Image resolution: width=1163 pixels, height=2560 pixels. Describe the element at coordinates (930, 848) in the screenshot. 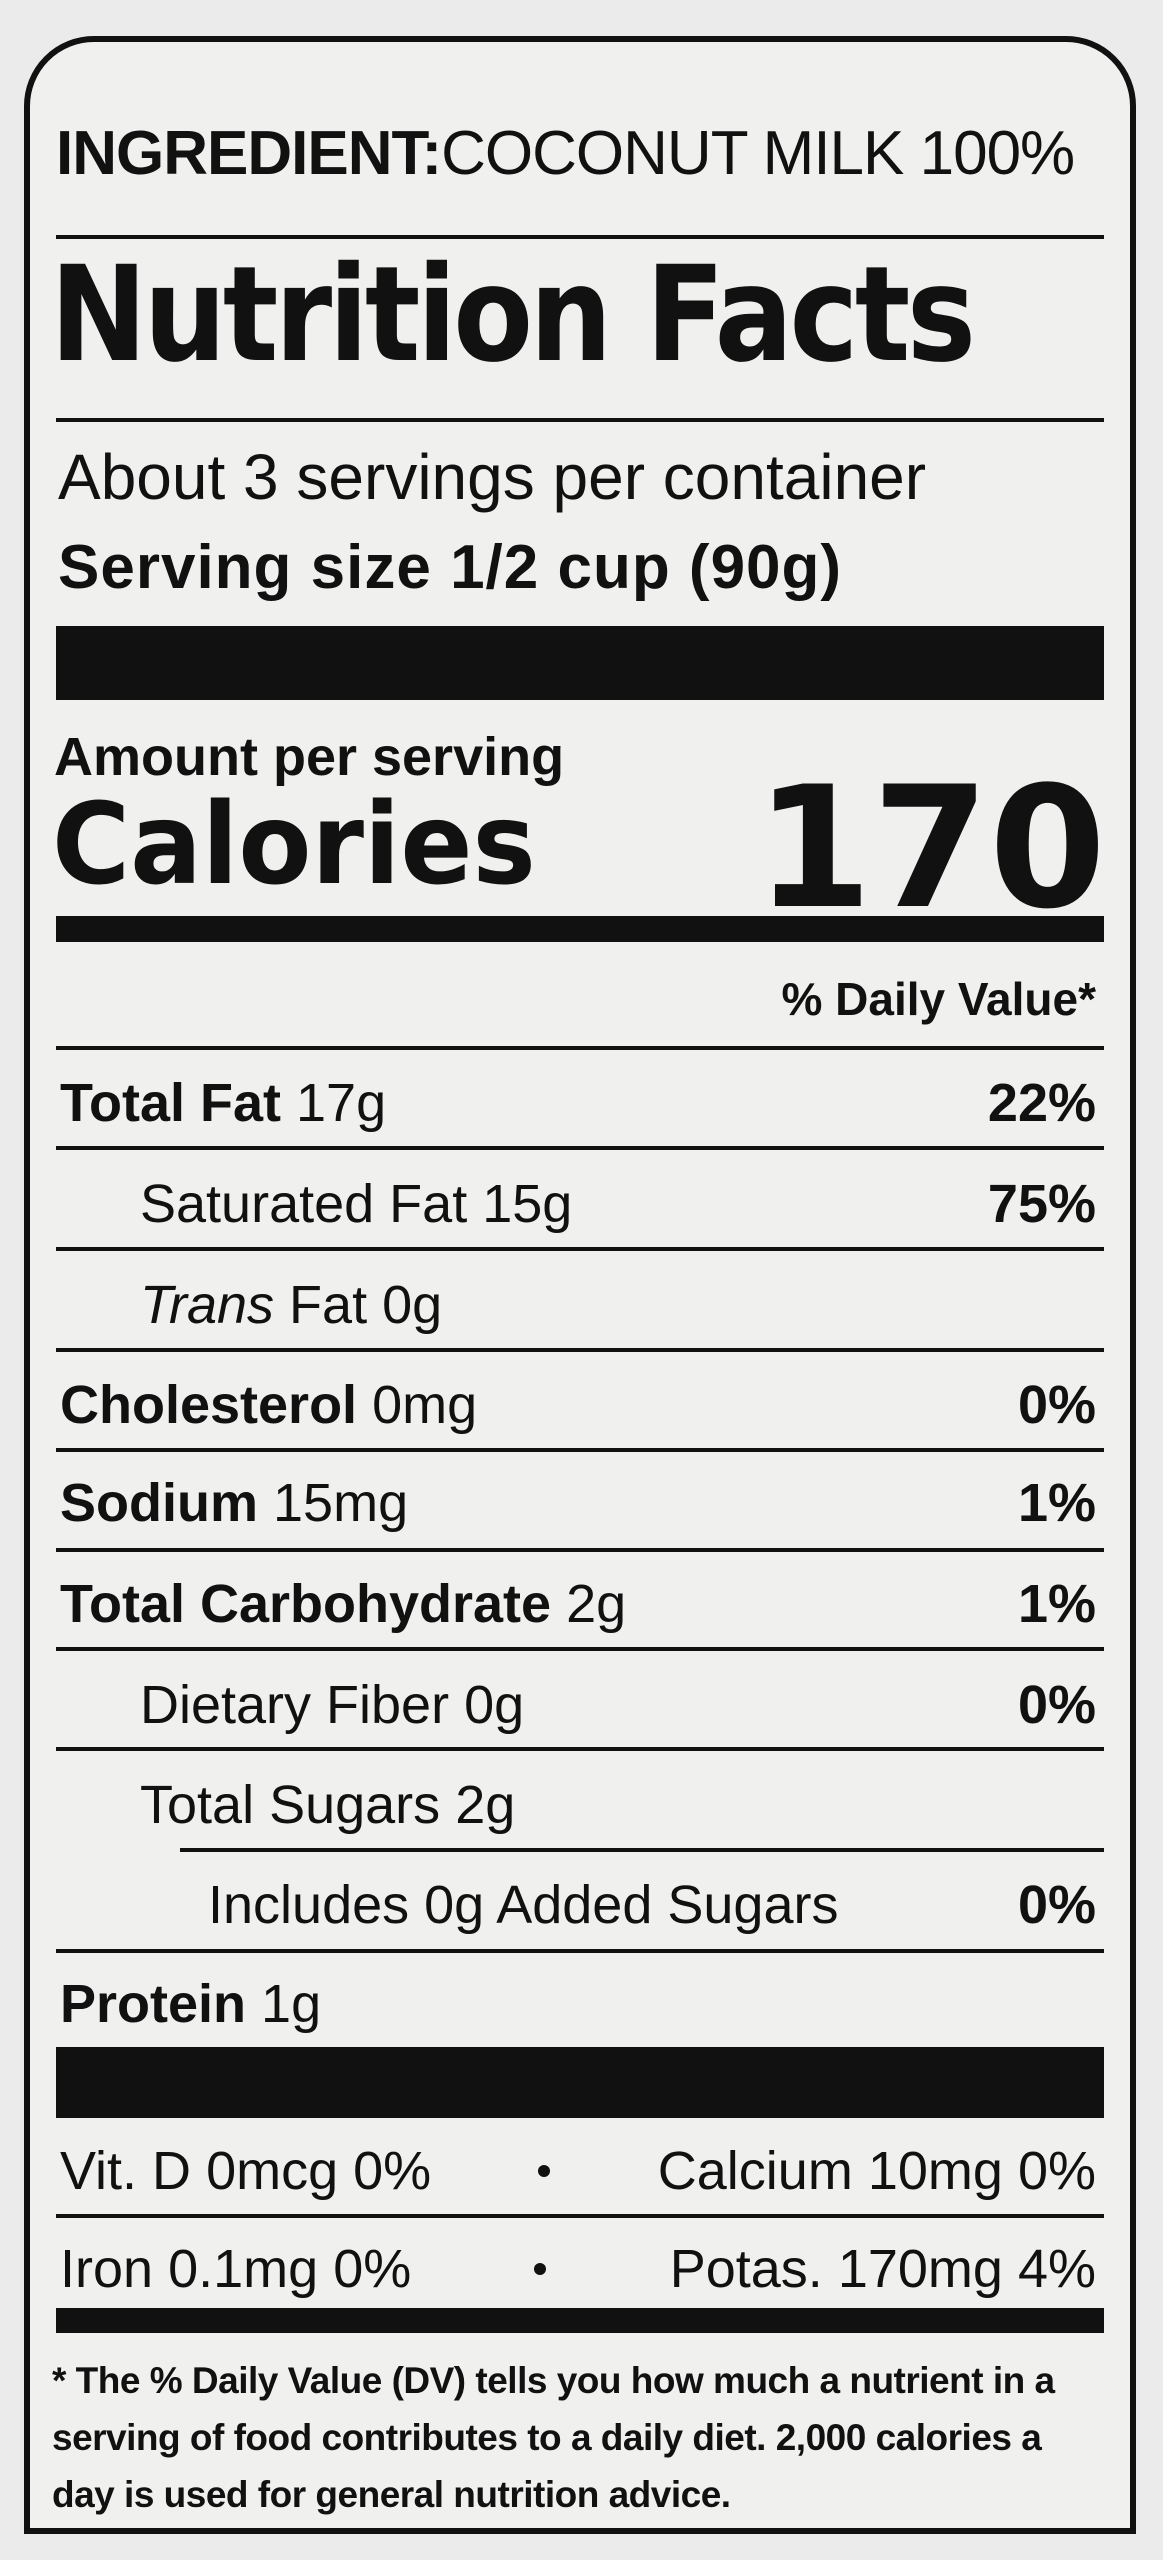

I see `calories-value: 170` at that location.